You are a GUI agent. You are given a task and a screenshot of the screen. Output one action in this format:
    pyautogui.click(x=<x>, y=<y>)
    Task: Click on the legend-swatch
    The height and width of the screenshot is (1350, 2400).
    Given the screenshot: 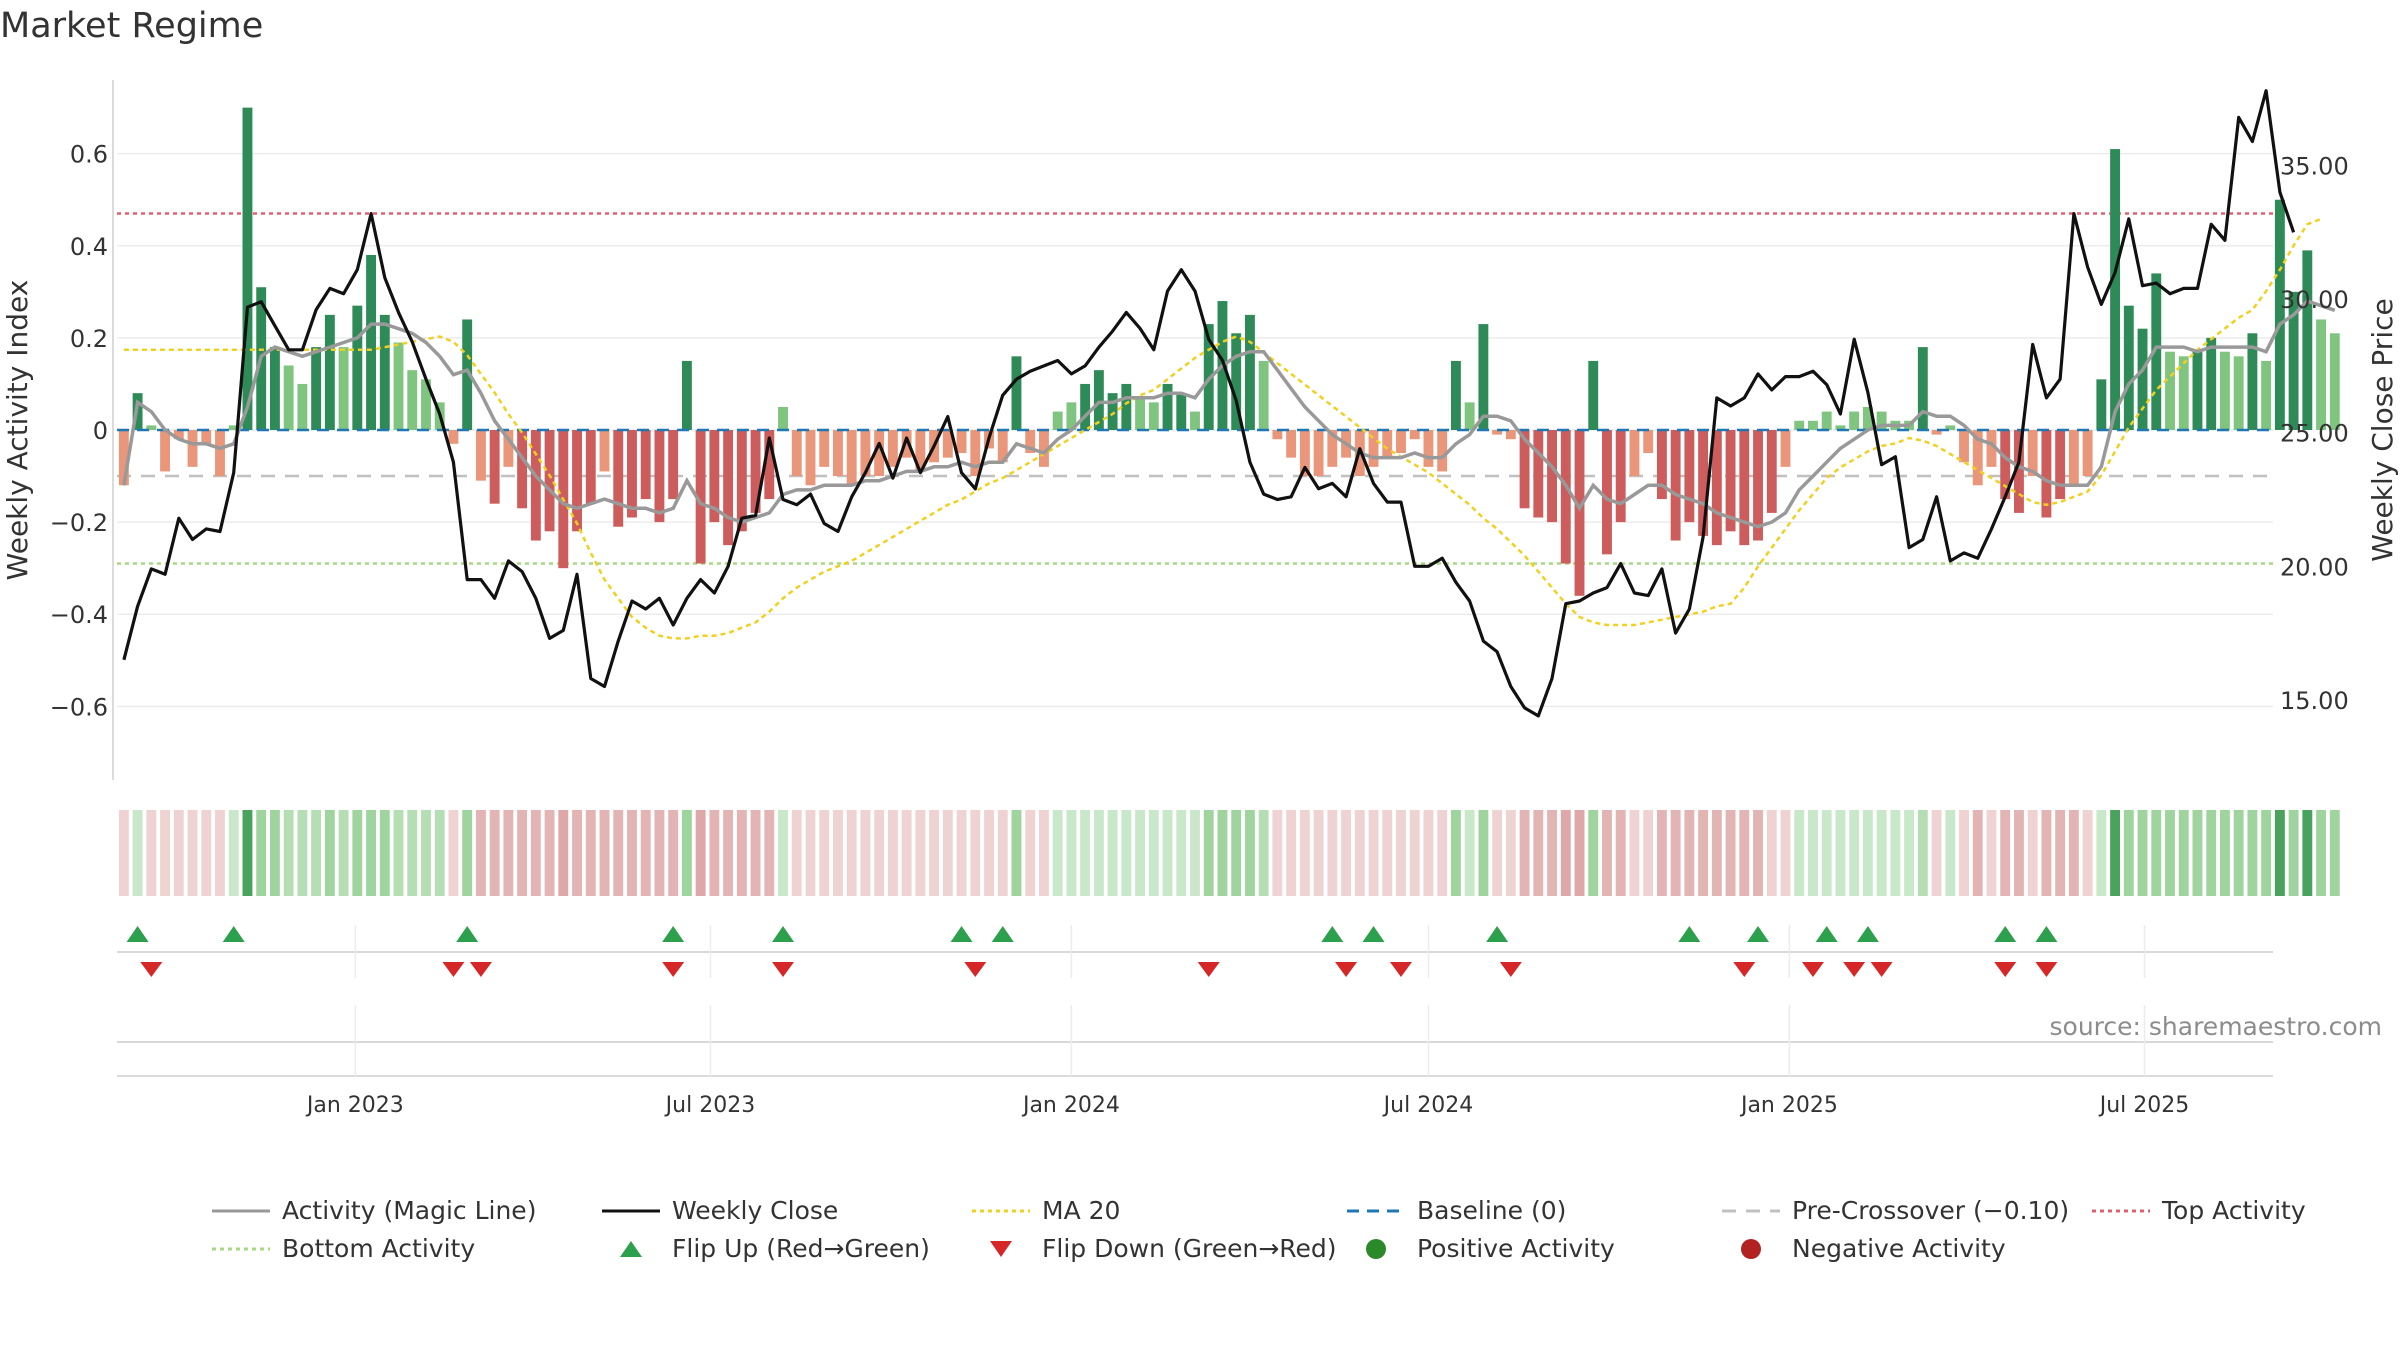 What is the action you would take?
    pyautogui.click(x=1376, y=1248)
    